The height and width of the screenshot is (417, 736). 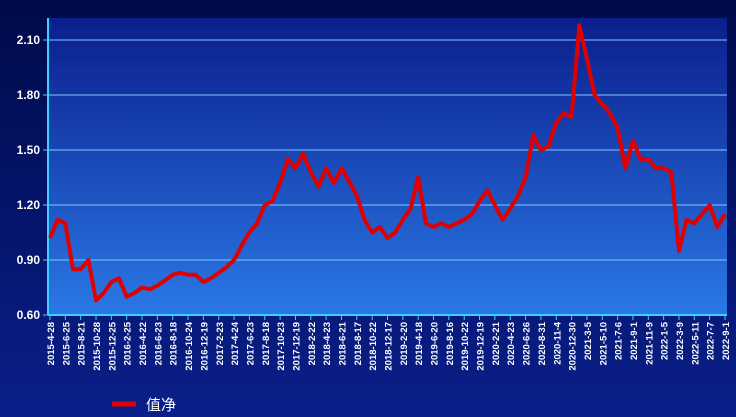 I want to click on x-tick-label: 2020-4-23, so click(x=511, y=343).